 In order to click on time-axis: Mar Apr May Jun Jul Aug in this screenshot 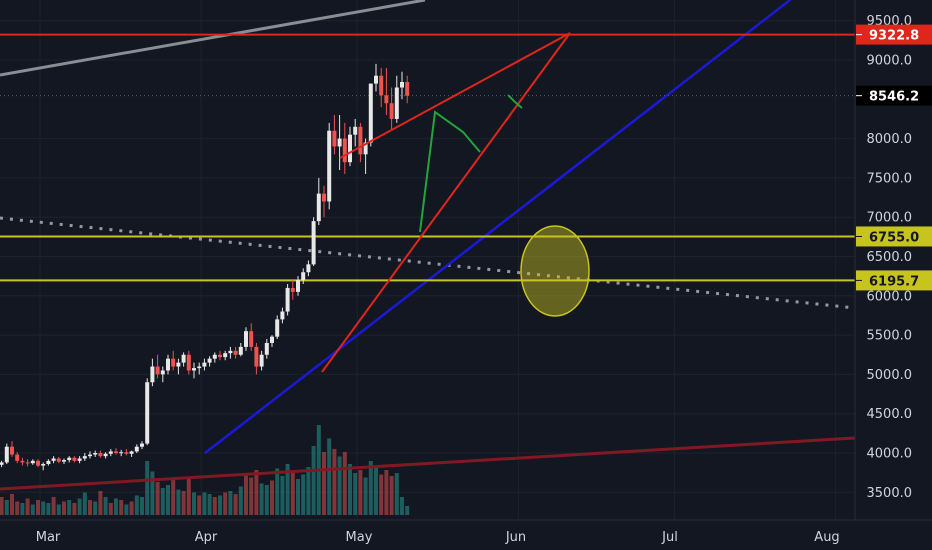, I will do `click(438, 537)`.